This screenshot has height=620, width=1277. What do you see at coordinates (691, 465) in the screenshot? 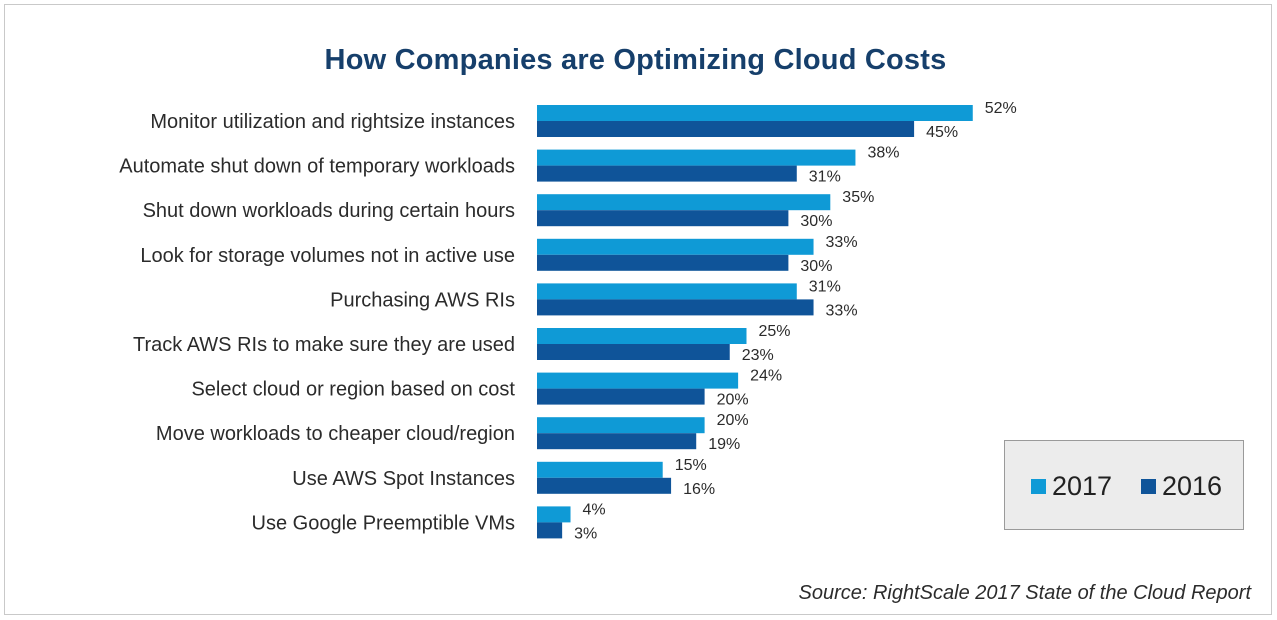
I see `data-label-2017: 15%` at bounding box center [691, 465].